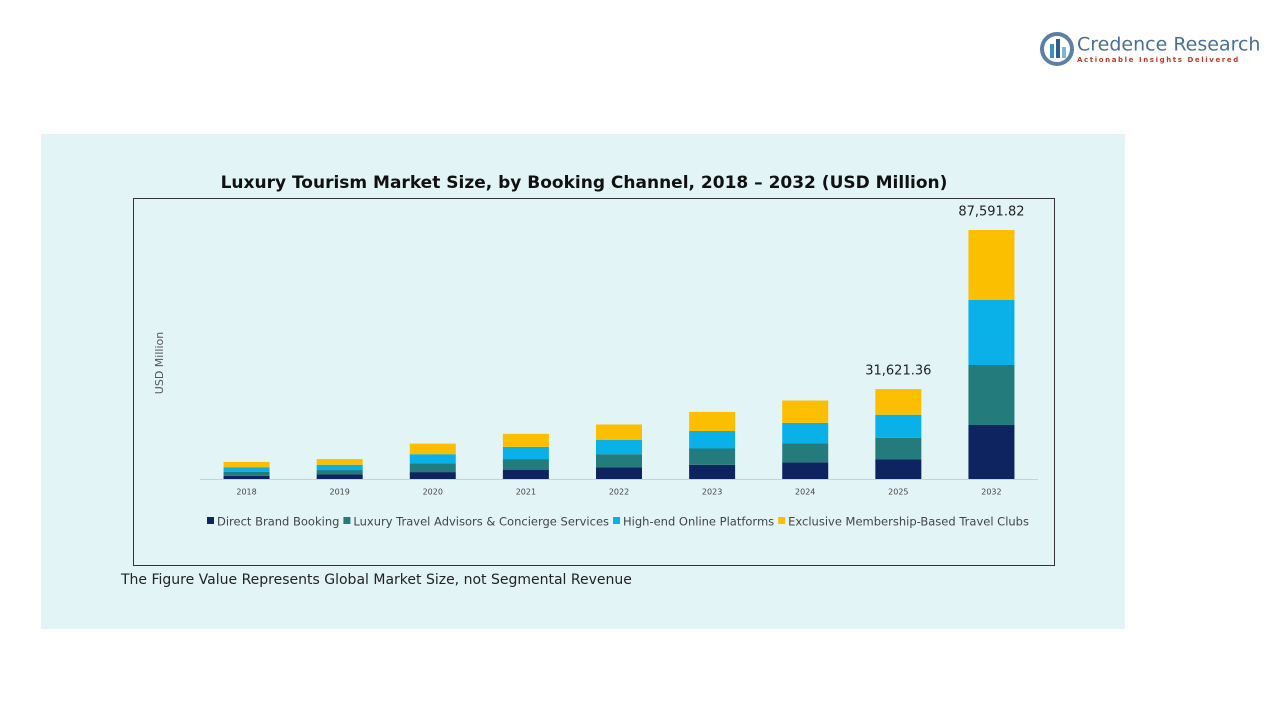  What do you see at coordinates (526, 492) in the screenshot?
I see `x-tick-label: 2021` at bounding box center [526, 492].